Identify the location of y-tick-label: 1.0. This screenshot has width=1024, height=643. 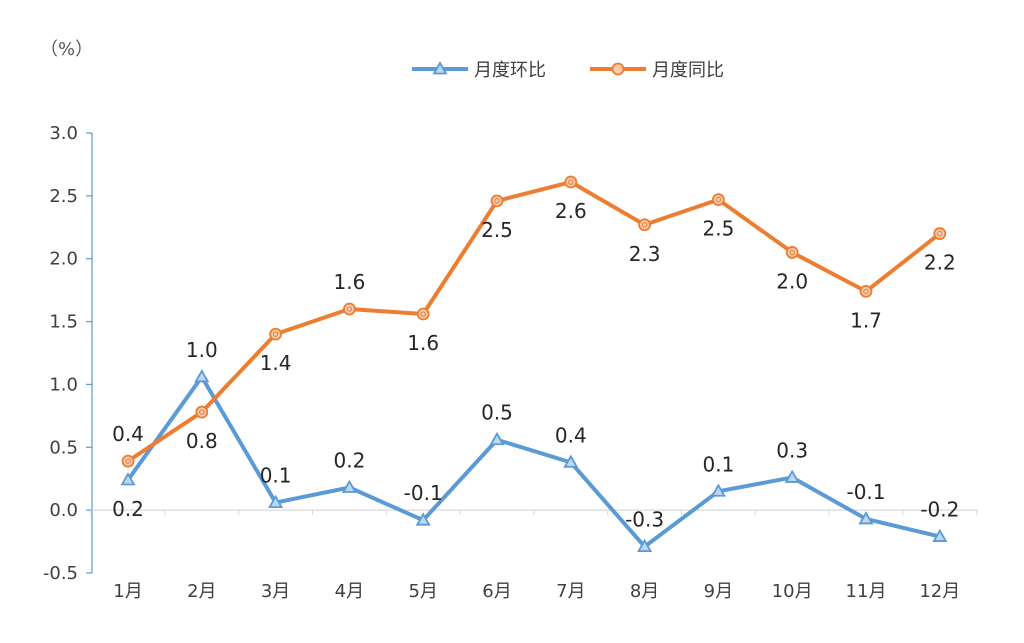
(63, 384).